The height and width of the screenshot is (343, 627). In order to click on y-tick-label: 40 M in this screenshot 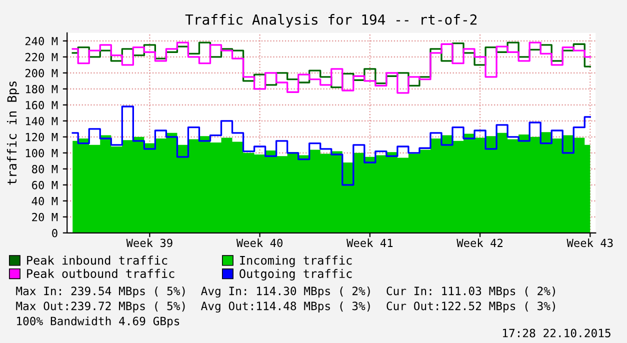, I will do `click(45, 201)`.